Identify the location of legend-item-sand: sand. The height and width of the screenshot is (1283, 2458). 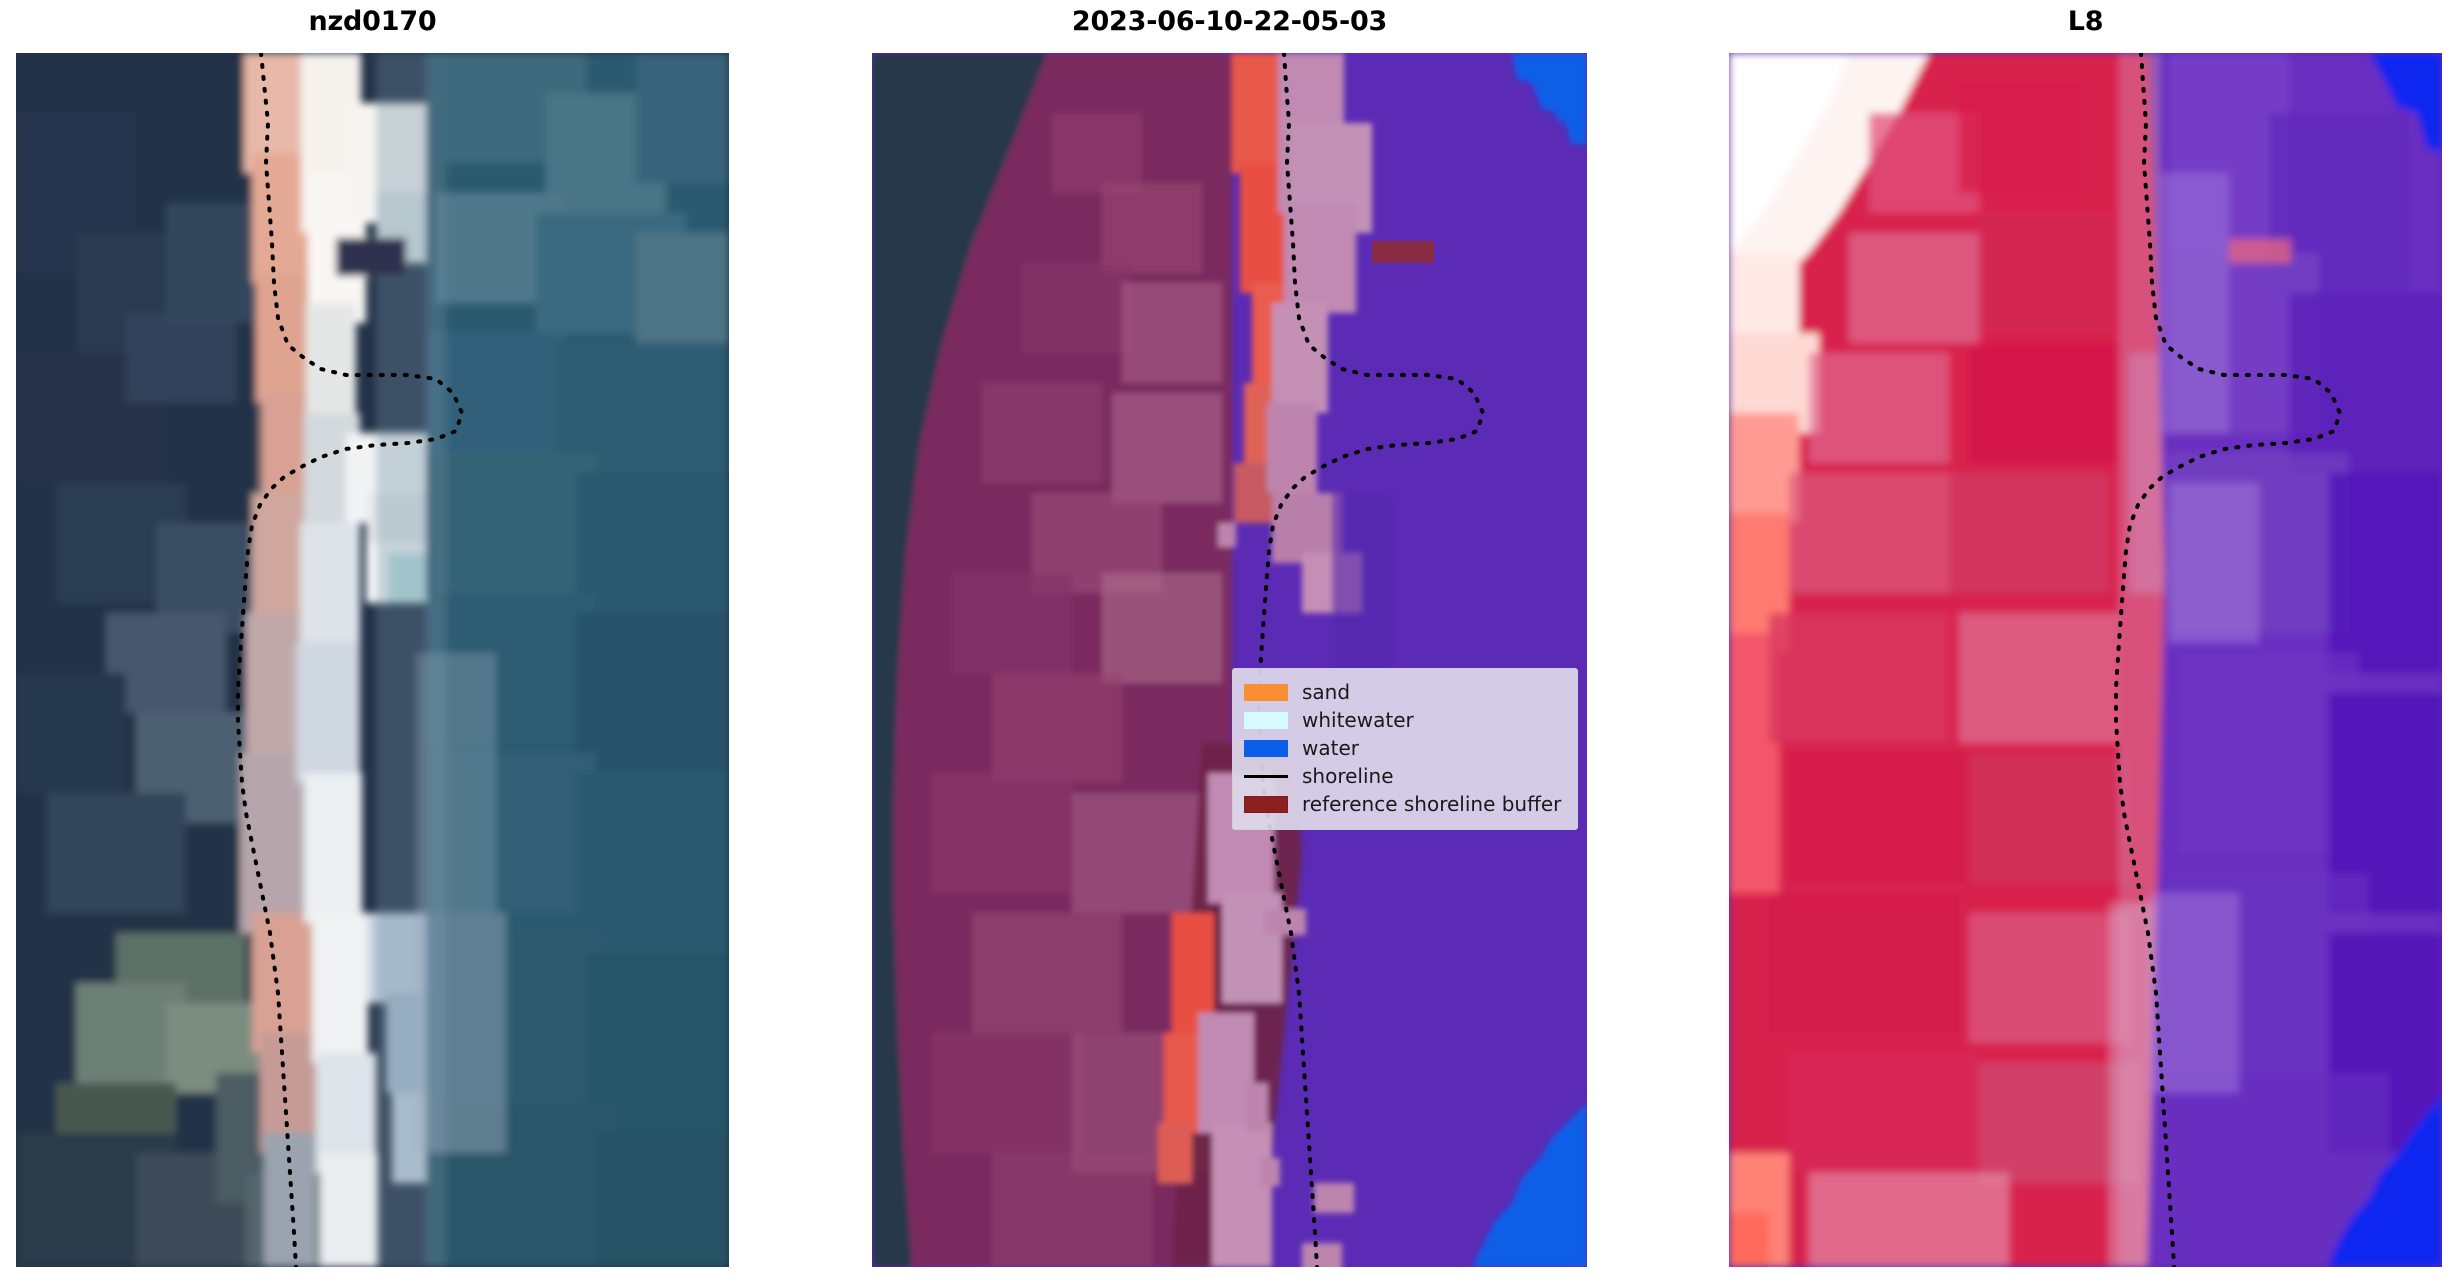
(1404, 692).